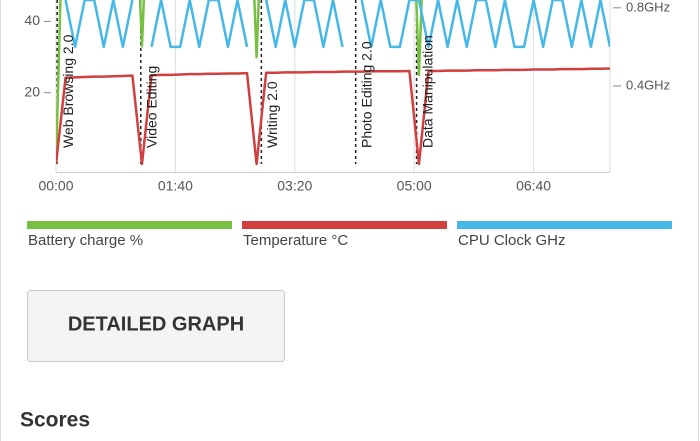 Image resolution: width=700 pixels, height=441 pixels. What do you see at coordinates (414, 186) in the screenshot?
I see `x-tick-label: 05:00` at bounding box center [414, 186].